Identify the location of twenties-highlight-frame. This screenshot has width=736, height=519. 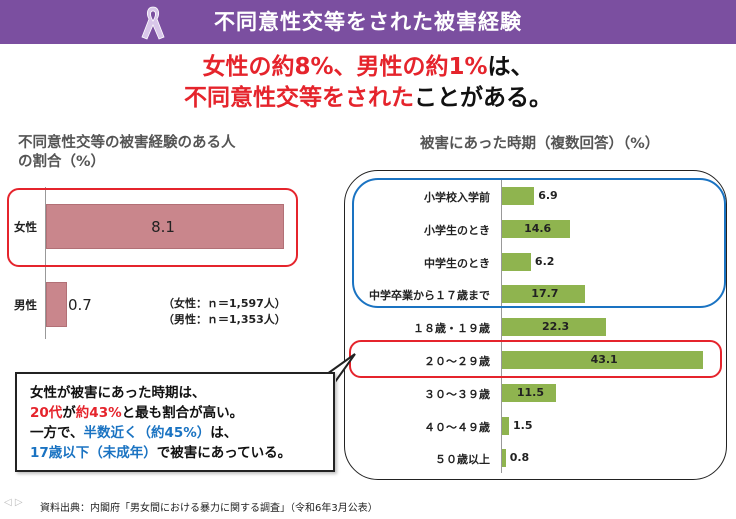
(535, 359).